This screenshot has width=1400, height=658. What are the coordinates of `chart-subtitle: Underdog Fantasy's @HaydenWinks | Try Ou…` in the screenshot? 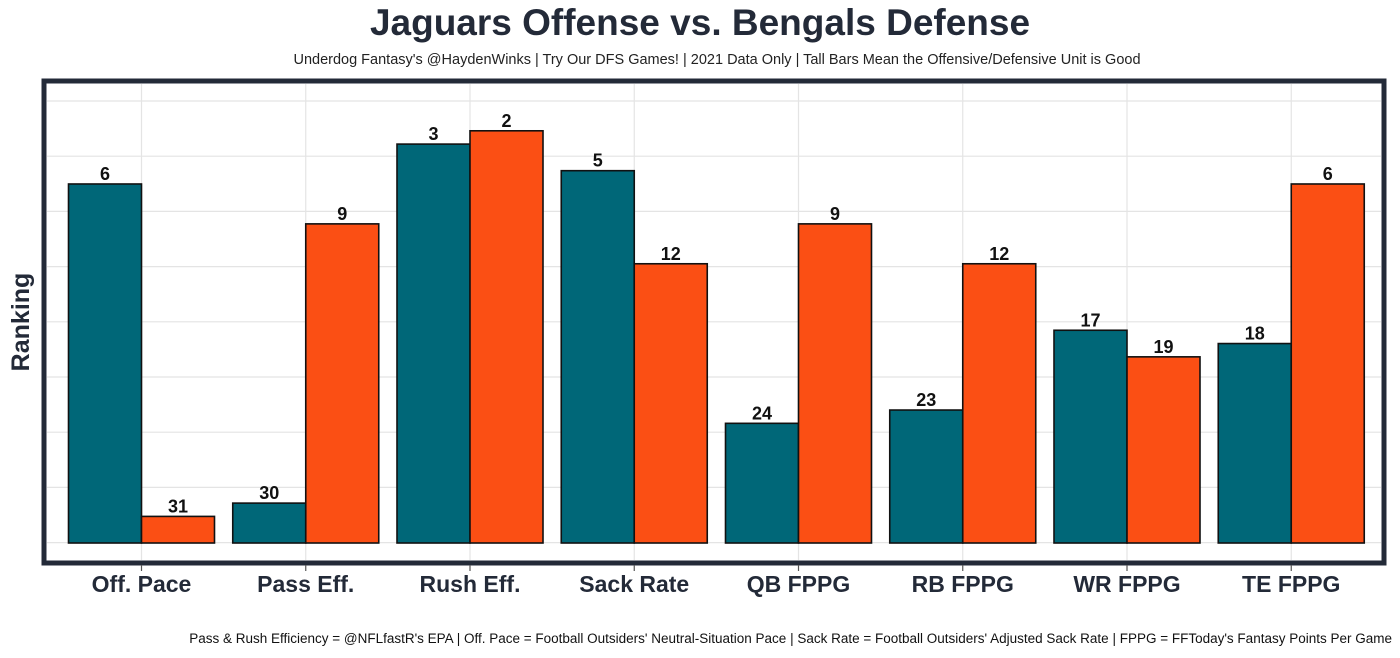 It's located at (717, 60).